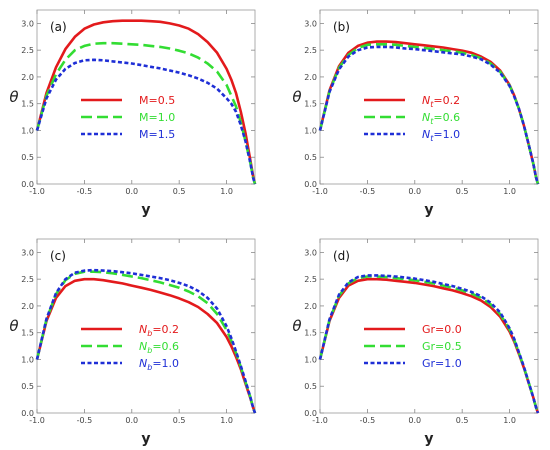 Image resolution: width=550 pixels, height=450 pixels. Describe the element at coordinates (413, 346) in the screenshot. I see `legend: Gr=0.0 Gr=0.5 Gr=1.0` at that location.